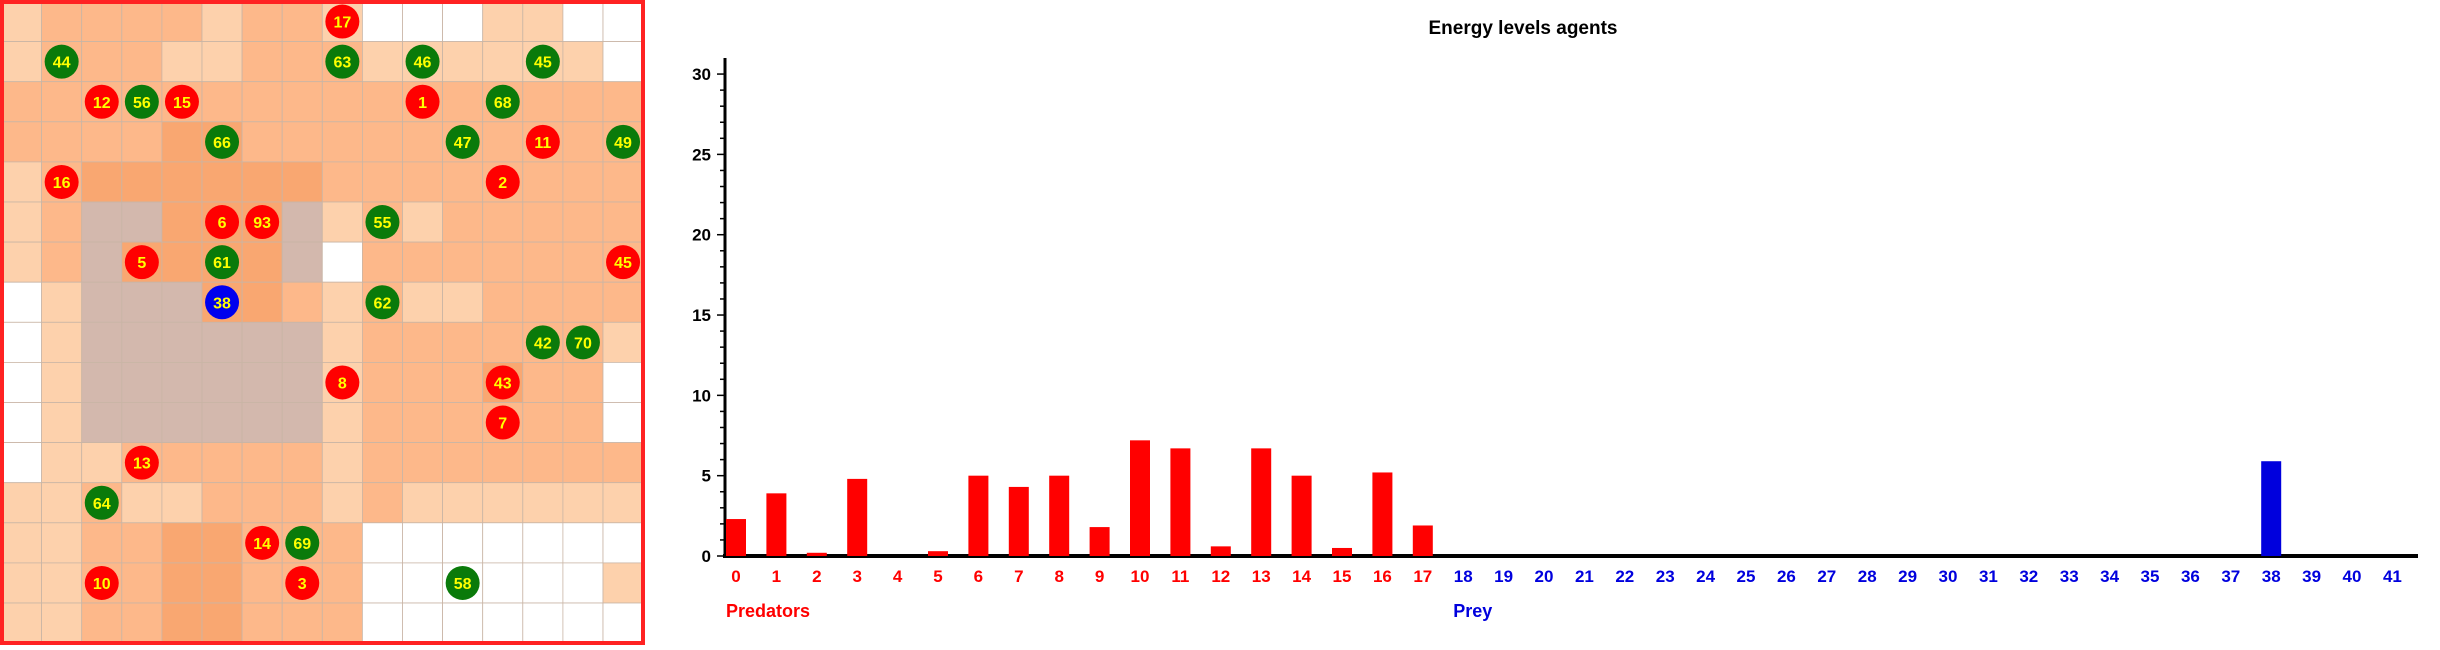 The height and width of the screenshot is (650, 2440). I want to click on agent-label: 6, so click(222, 223).